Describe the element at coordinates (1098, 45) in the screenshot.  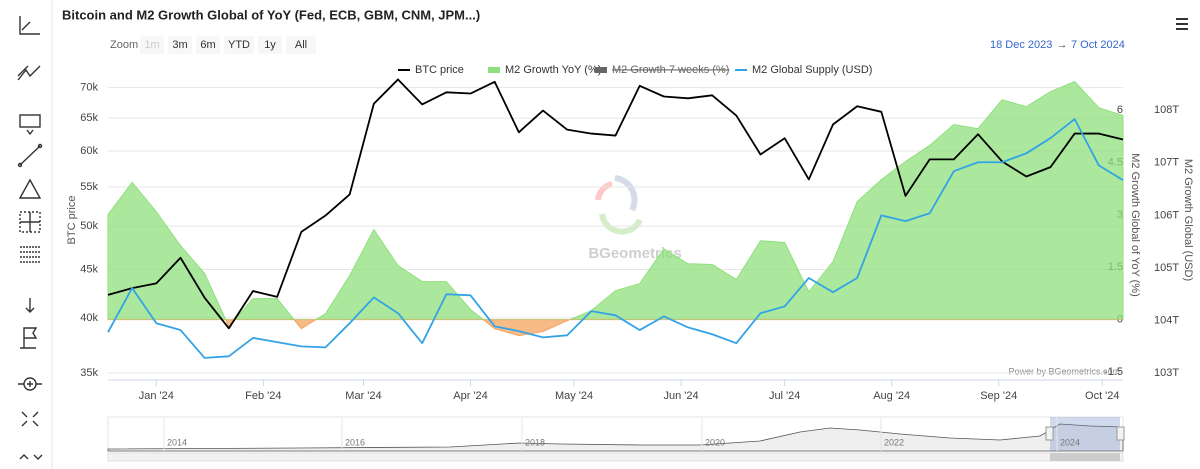
I see `range-end: 7 Oct 2024` at that location.